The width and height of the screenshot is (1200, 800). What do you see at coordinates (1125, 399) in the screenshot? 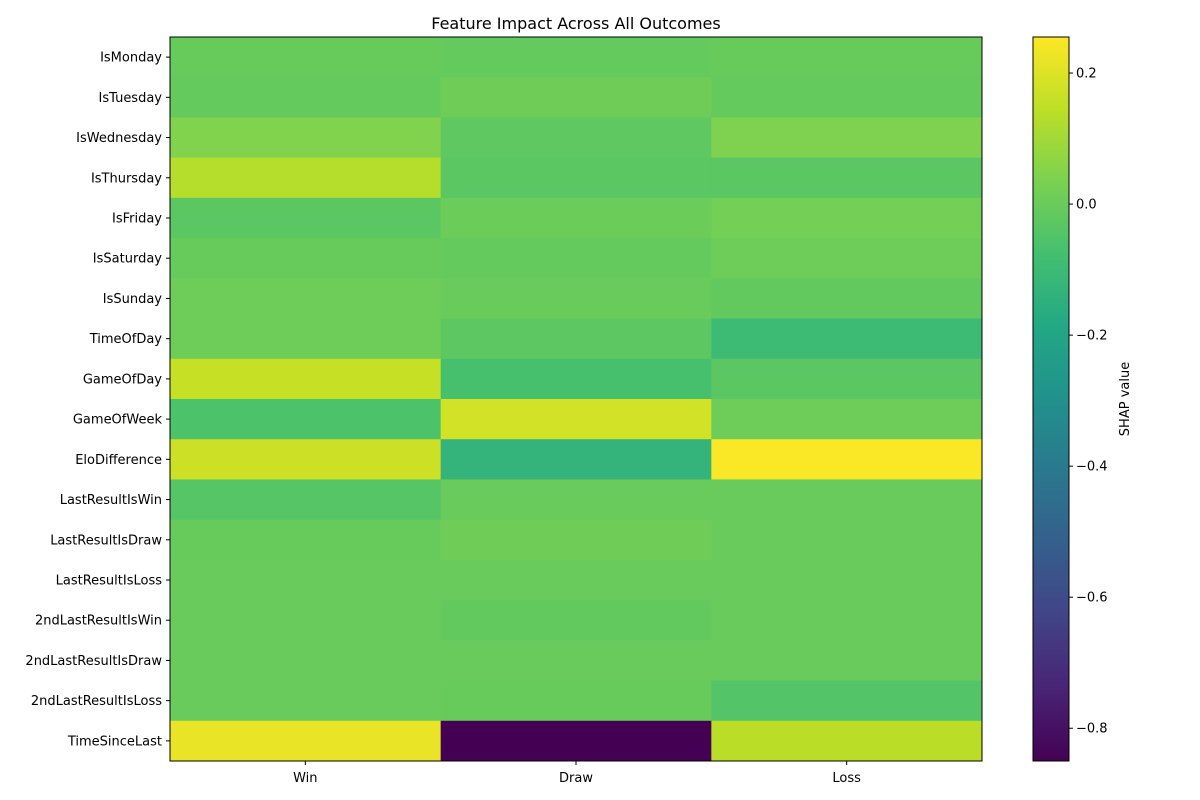
I see `colorbar-label: SHAP value` at bounding box center [1125, 399].